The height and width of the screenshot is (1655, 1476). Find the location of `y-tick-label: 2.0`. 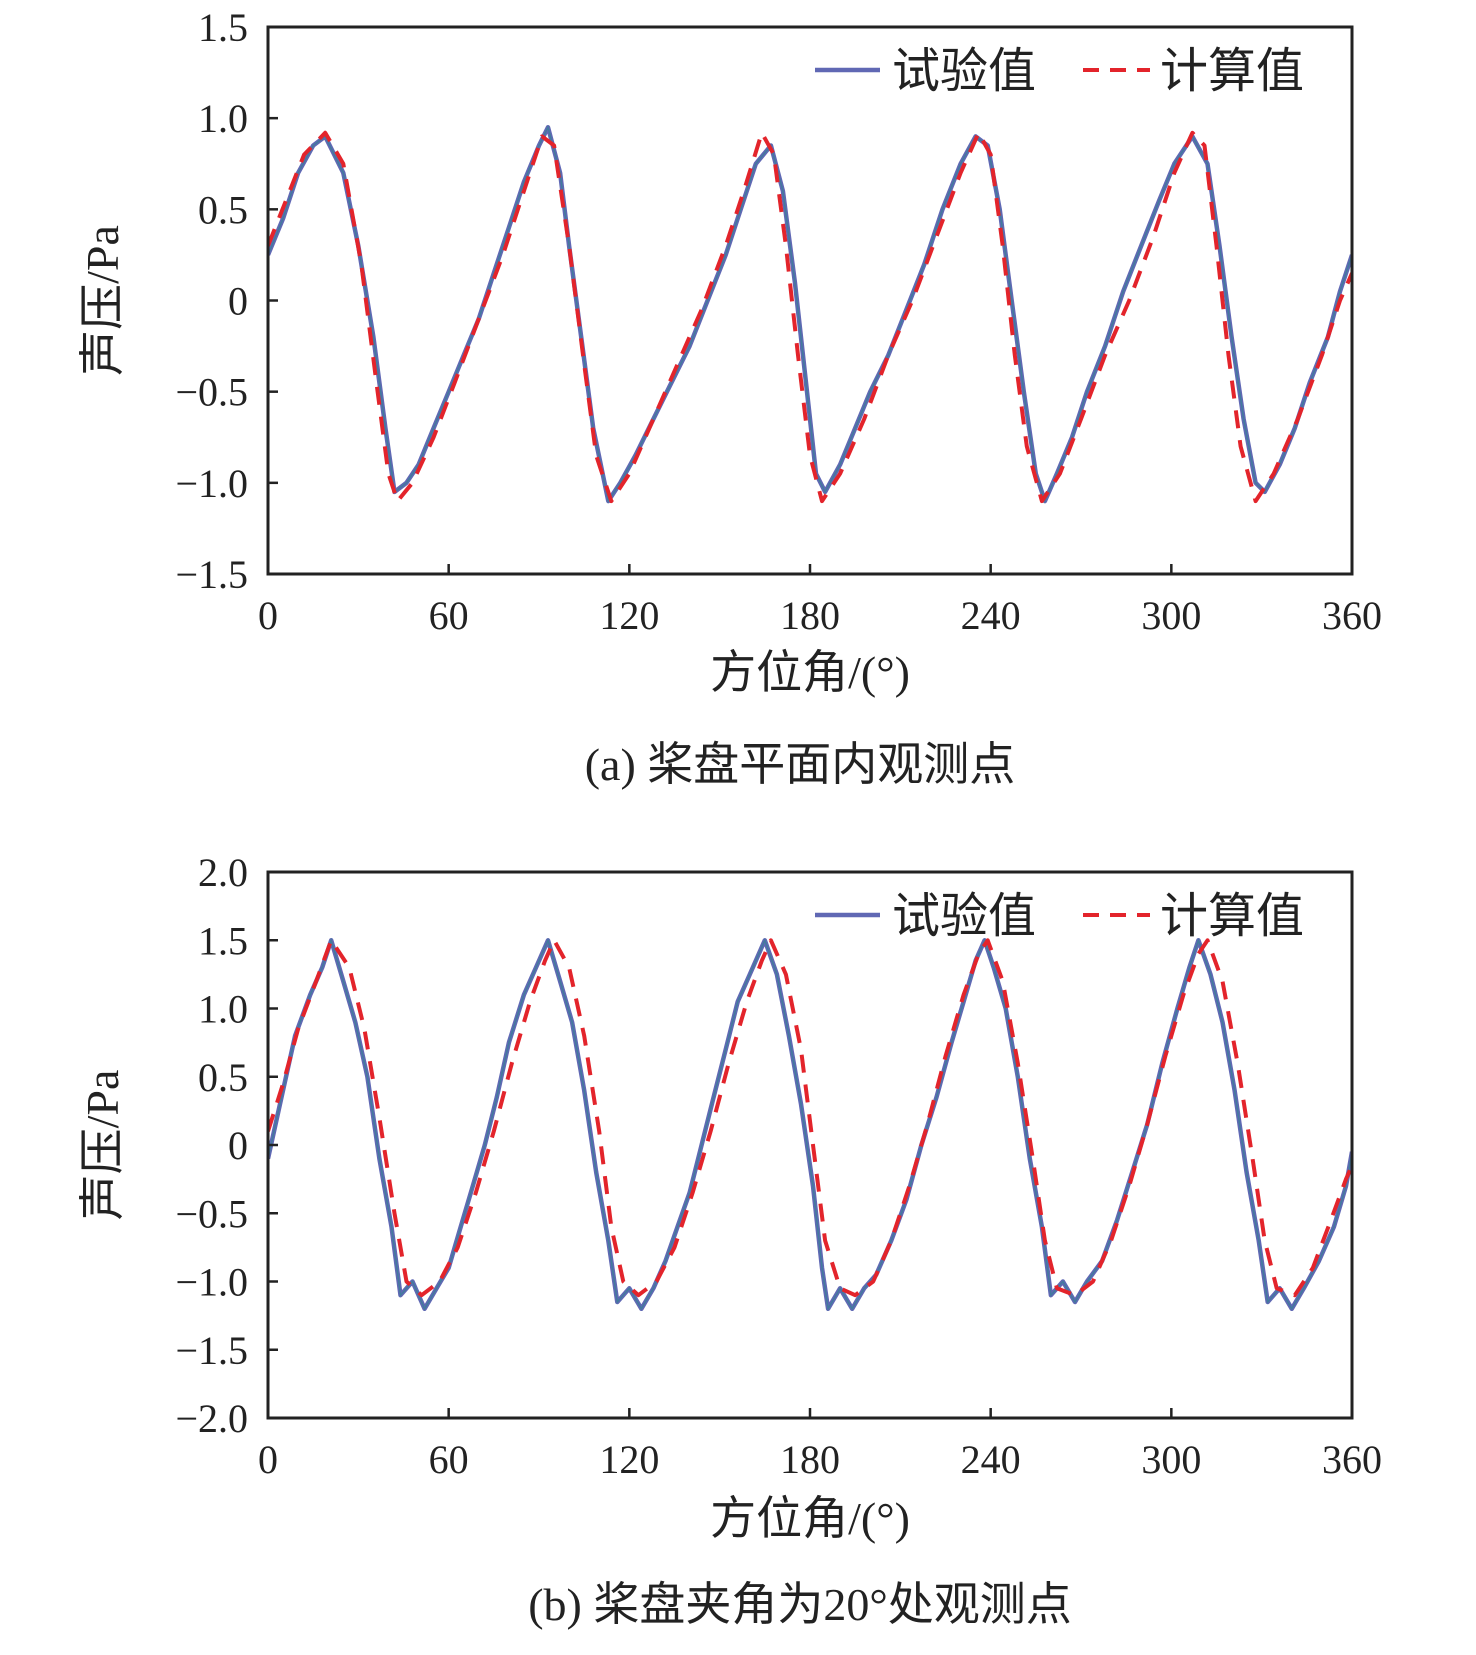

y-tick-label: 2.0 is located at coordinates (223, 872).